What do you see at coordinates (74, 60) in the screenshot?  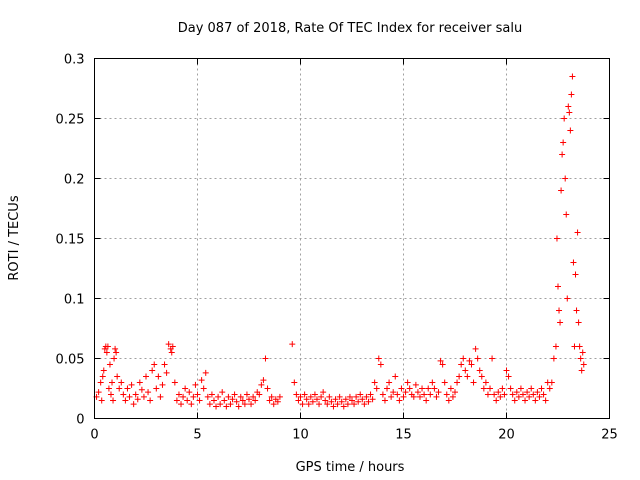 I see `y-tick-label: 0.3` at bounding box center [74, 60].